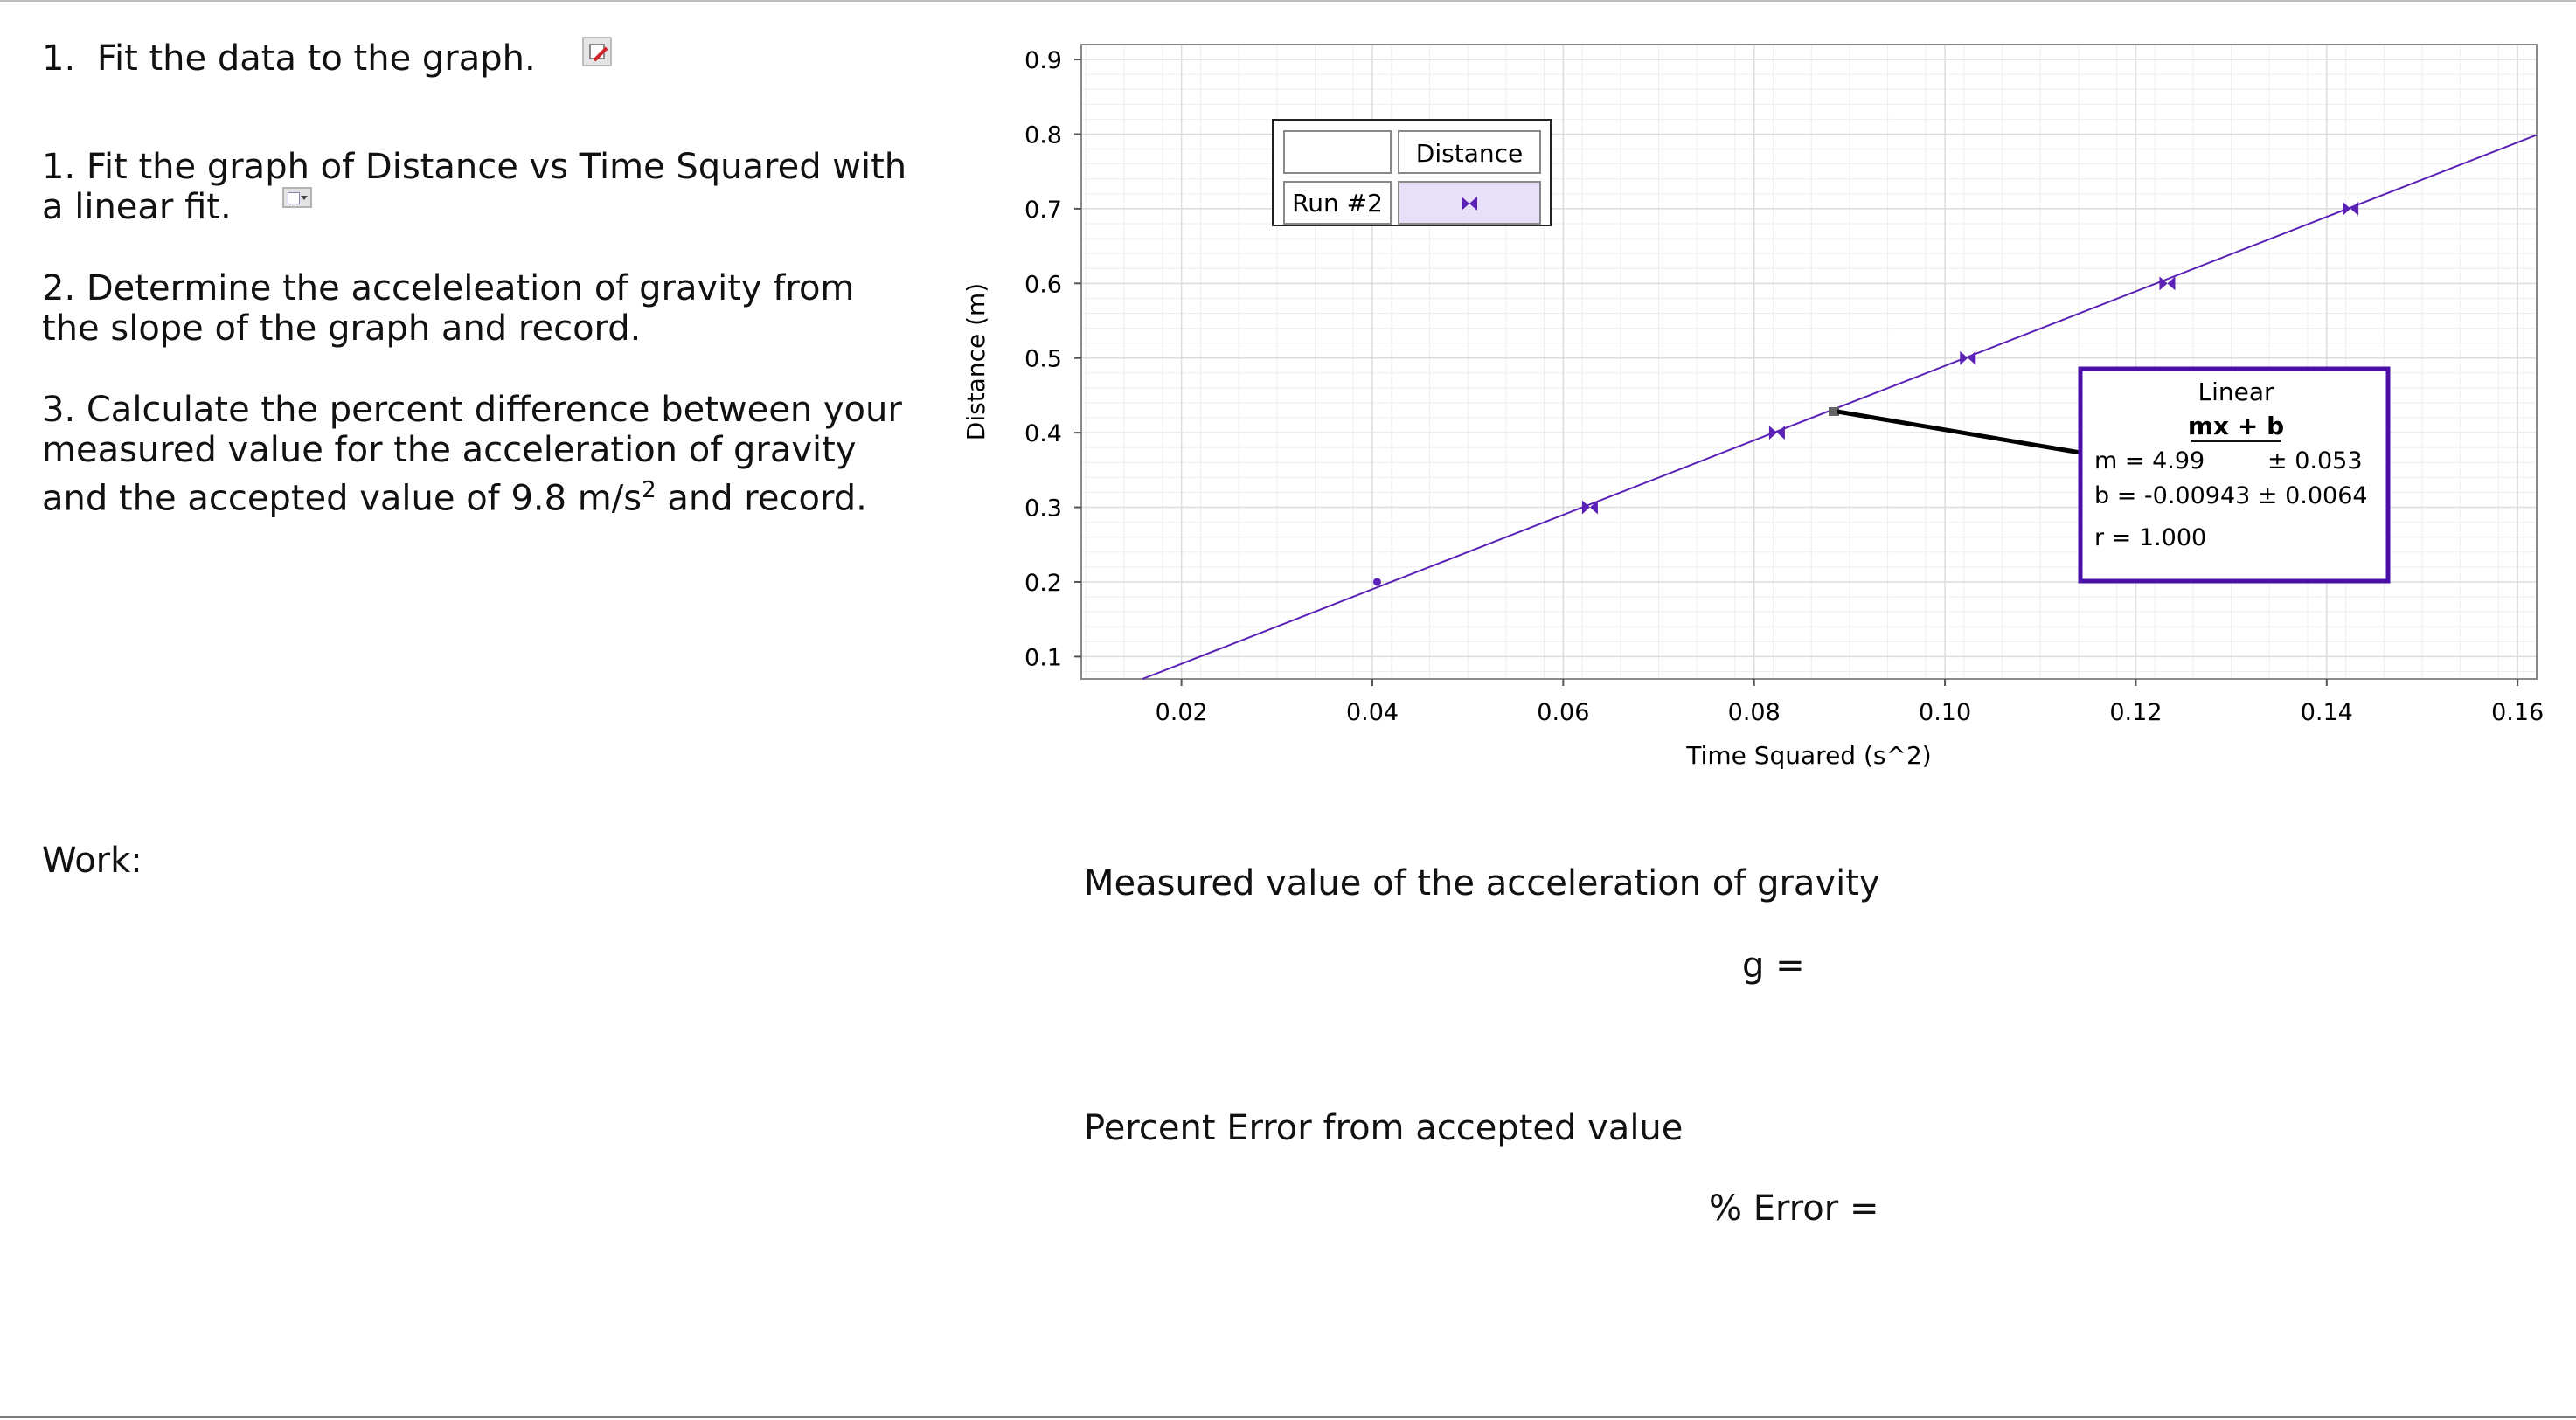  What do you see at coordinates (2315, 460) in the screenshot?
I see `fit-slope-uncertainty: ± 0.053` at bounding box center [2315, 460].